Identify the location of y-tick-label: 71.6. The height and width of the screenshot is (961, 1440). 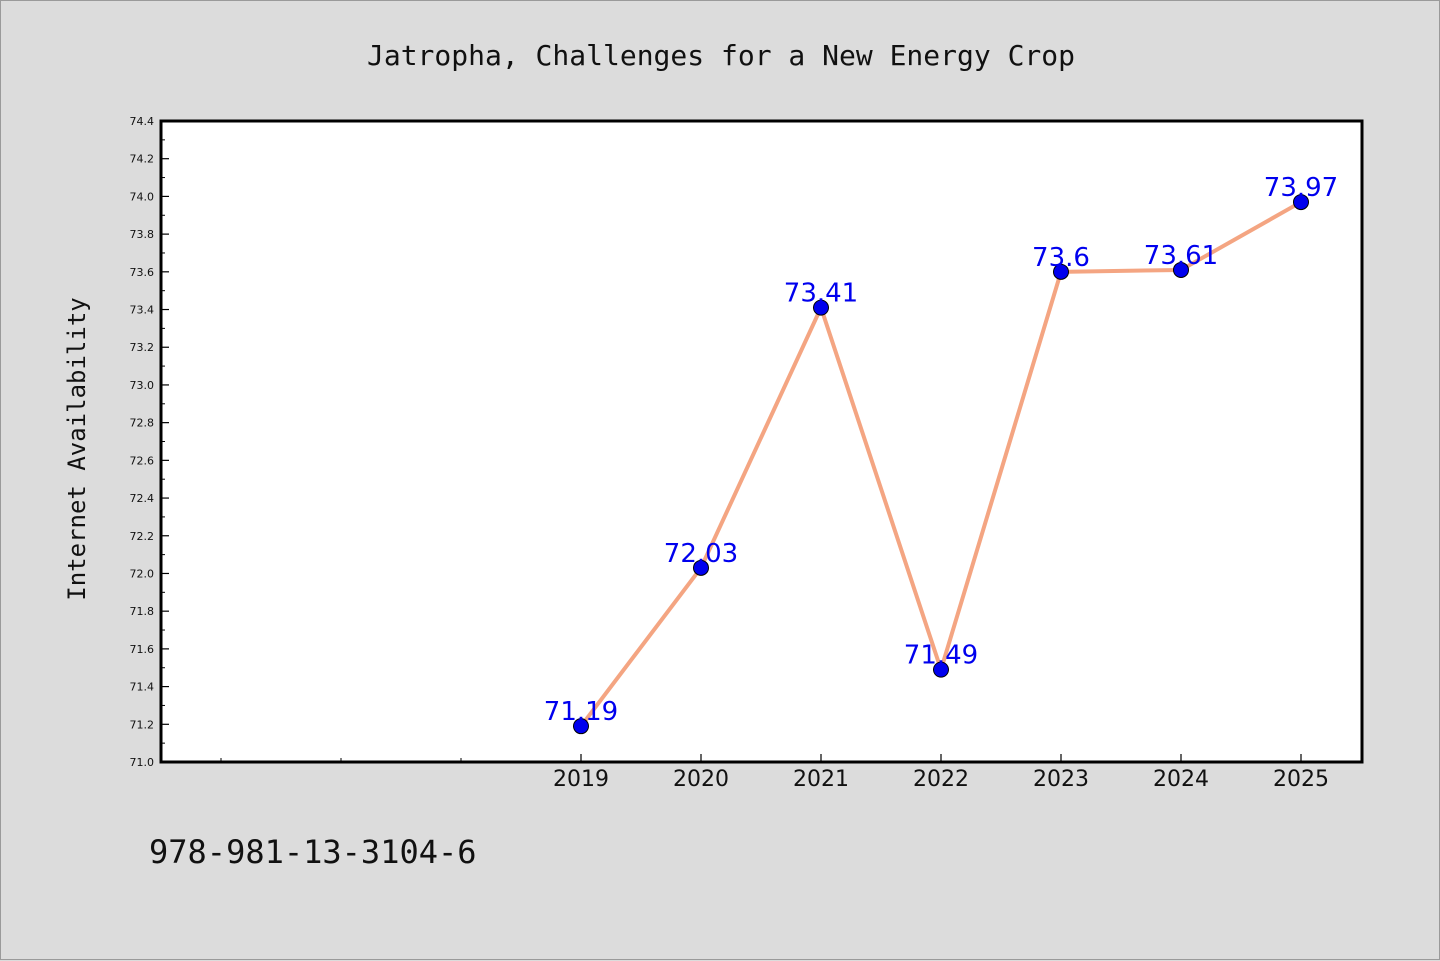
(142, 649).